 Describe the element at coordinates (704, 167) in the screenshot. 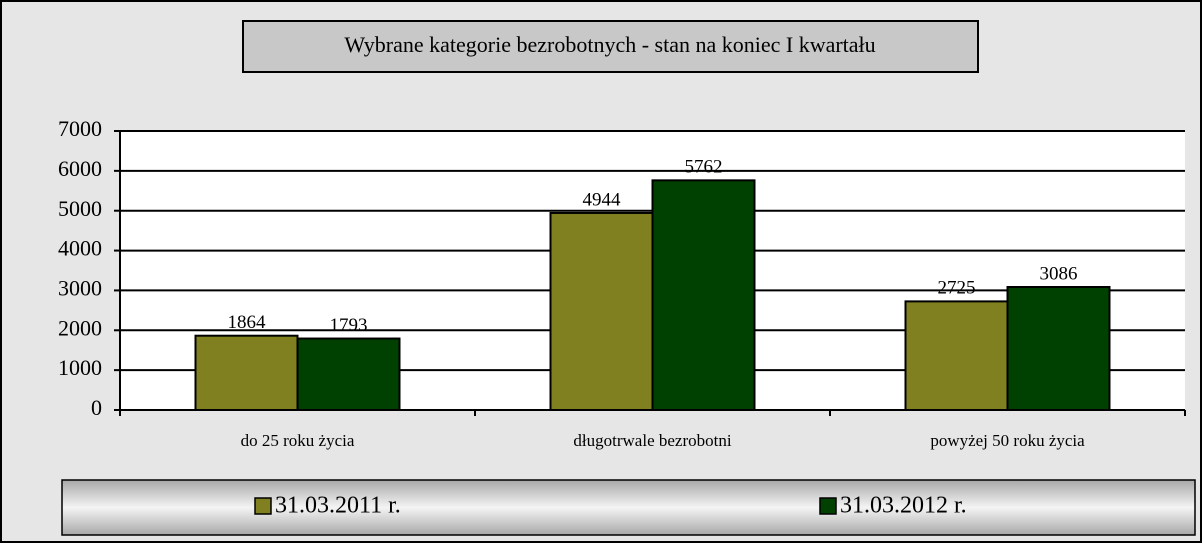

I see `value-label: 5762` at that location.